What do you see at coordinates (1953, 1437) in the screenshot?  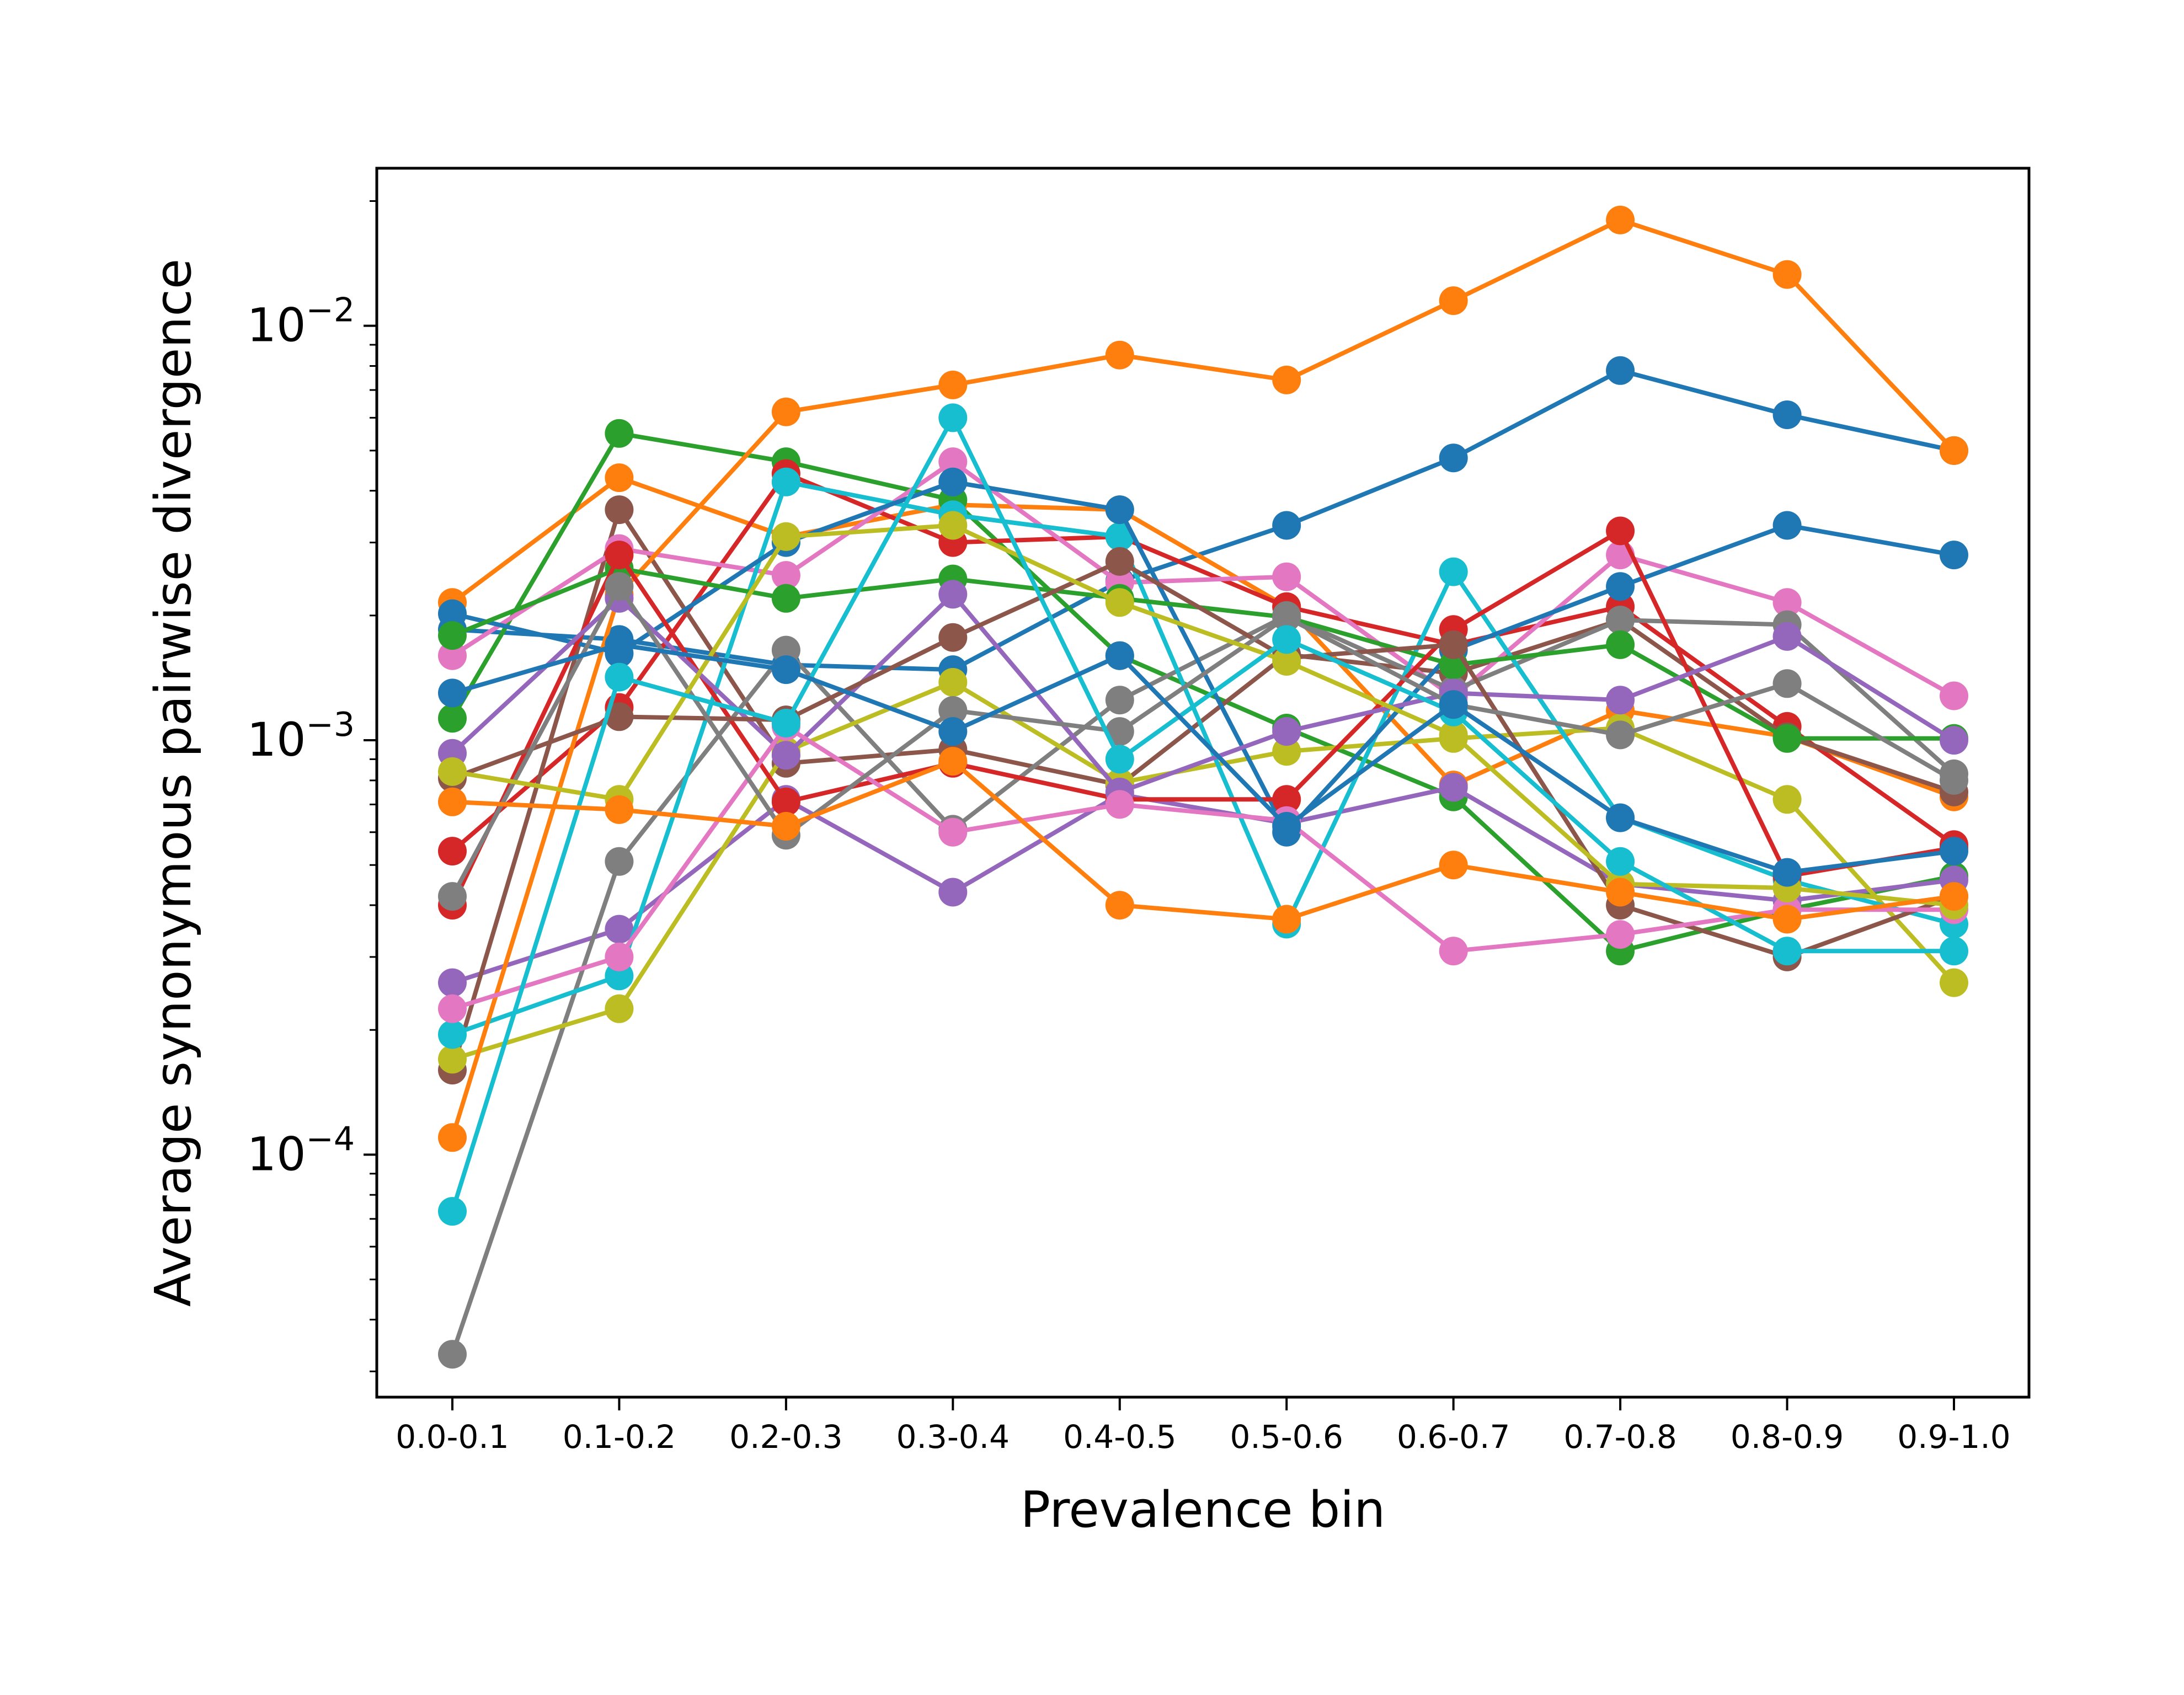 I see `x-tick-label: 0.9-1.0` at bounding box center [1953, 1437].